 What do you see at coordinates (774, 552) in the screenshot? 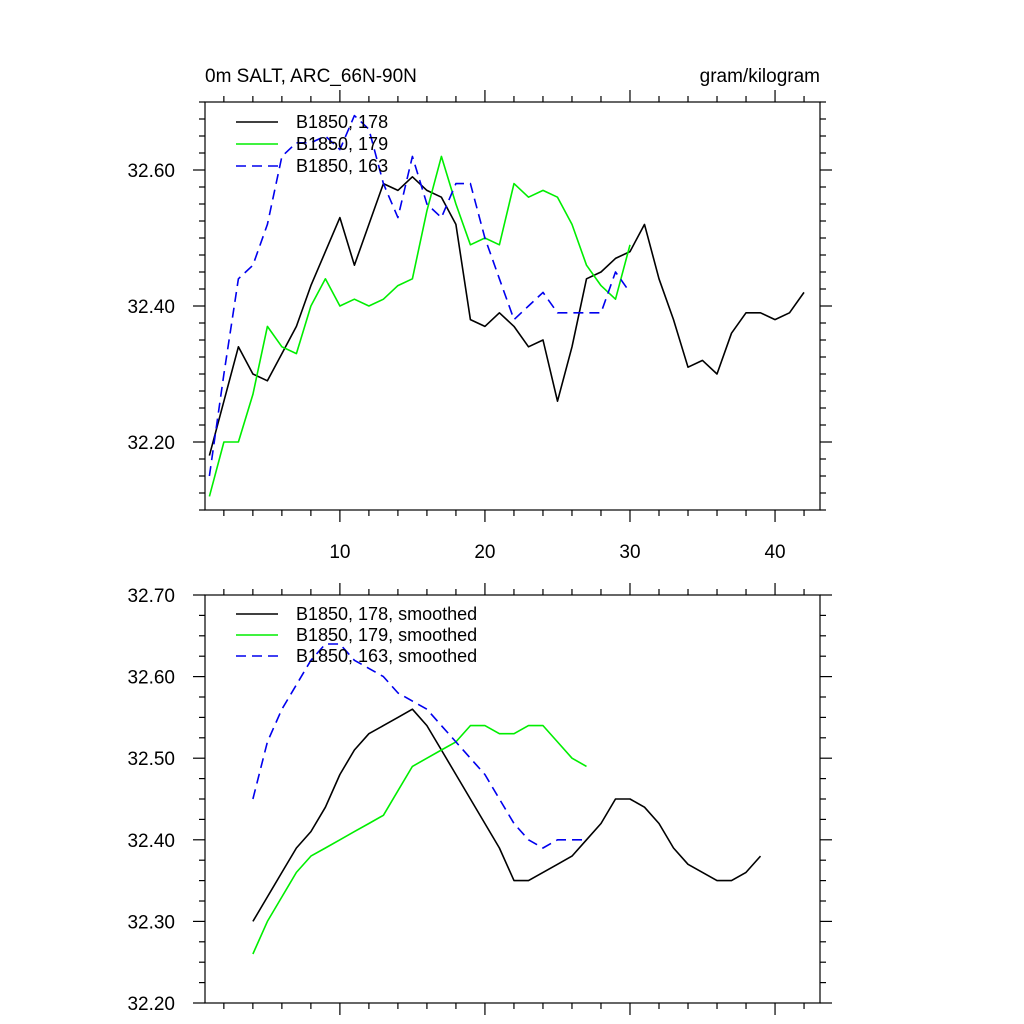
I see `x-tick-label: 40` at bounding box center [774, 552].